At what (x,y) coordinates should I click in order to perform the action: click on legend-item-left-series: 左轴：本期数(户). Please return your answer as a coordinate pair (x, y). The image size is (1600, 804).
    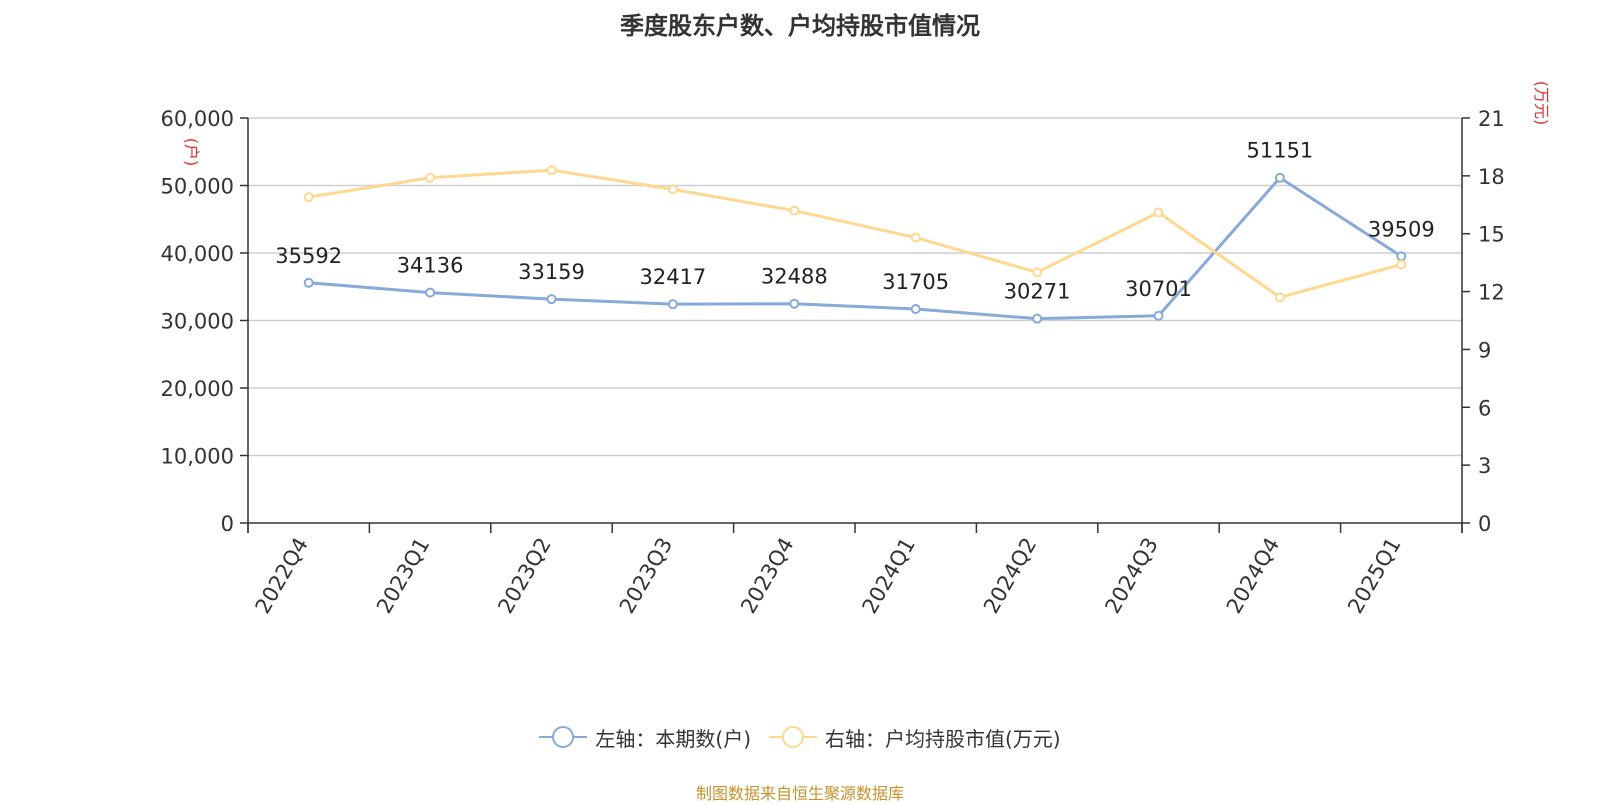
    Looking at the image, I should click on (645, 737).